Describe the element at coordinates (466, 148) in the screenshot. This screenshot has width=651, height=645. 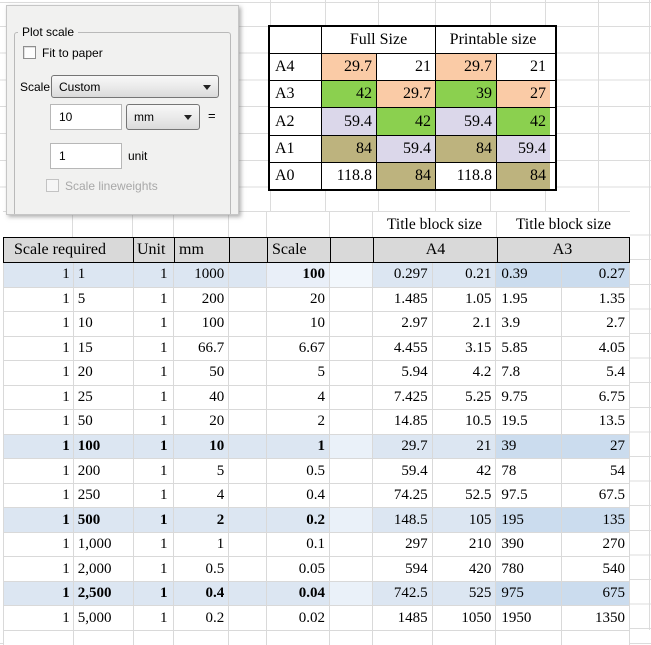
I see `cell: 84` at that location.